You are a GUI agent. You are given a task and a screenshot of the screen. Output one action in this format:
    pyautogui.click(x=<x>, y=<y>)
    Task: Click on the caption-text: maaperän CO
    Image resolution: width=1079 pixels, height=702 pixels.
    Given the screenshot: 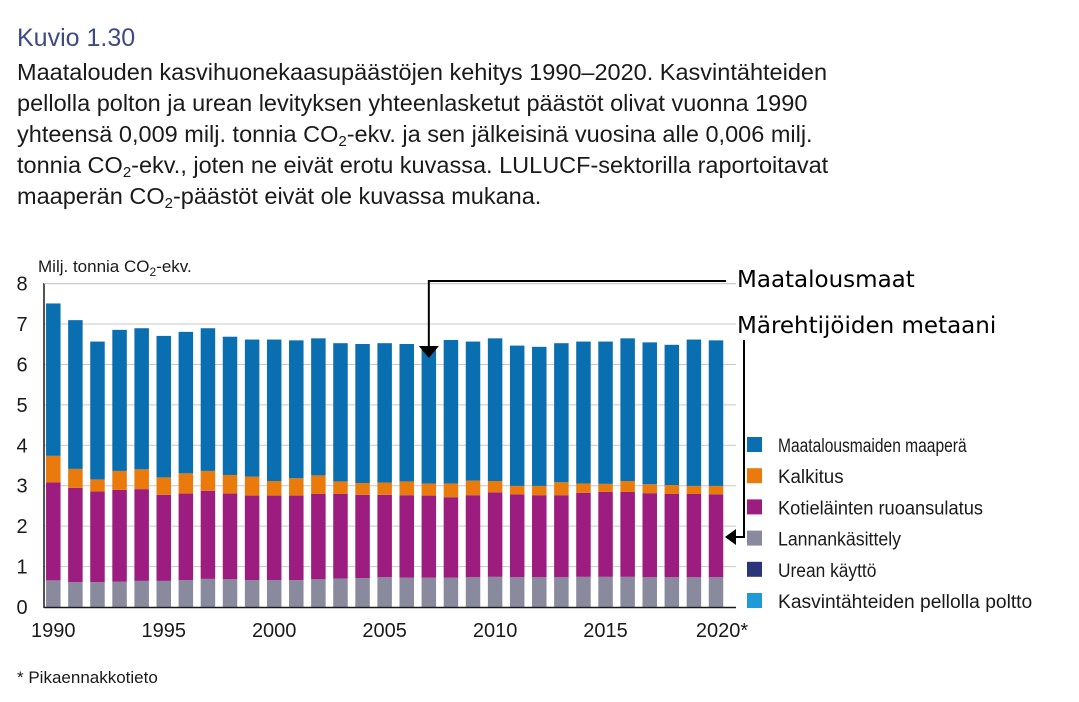 What is the action you would take?
    pyautogui.click(x=91, y=196)
    